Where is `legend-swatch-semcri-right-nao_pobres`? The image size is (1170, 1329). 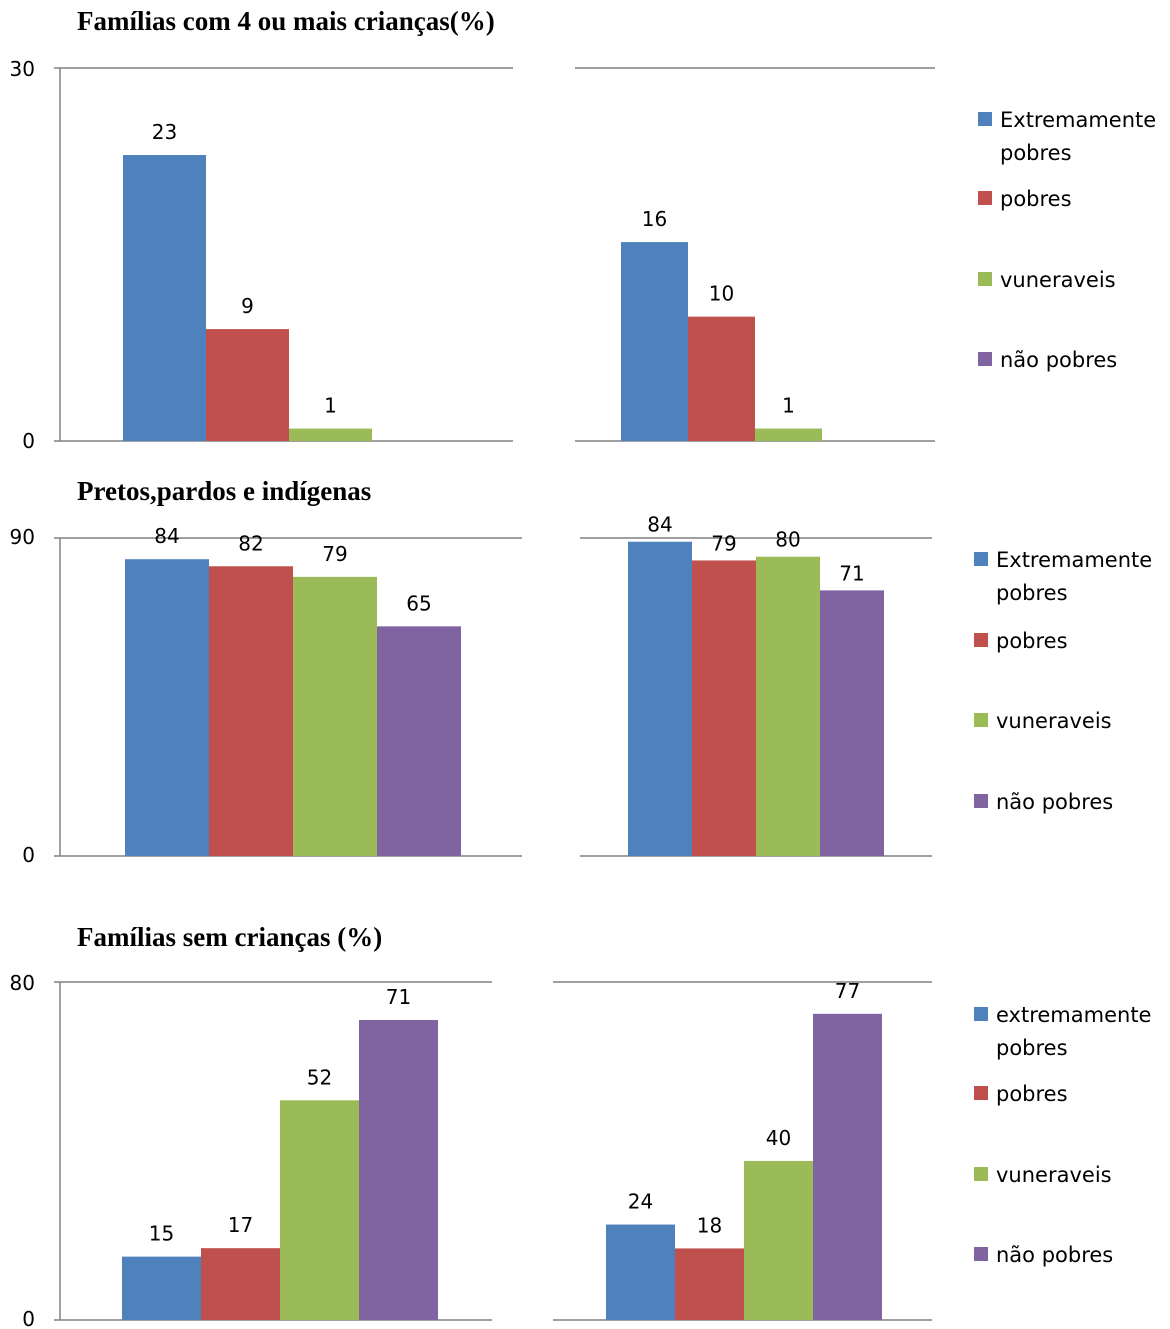 legend-swatch-semcri-right-nao_pobres is located at coordinates (981, 1254).